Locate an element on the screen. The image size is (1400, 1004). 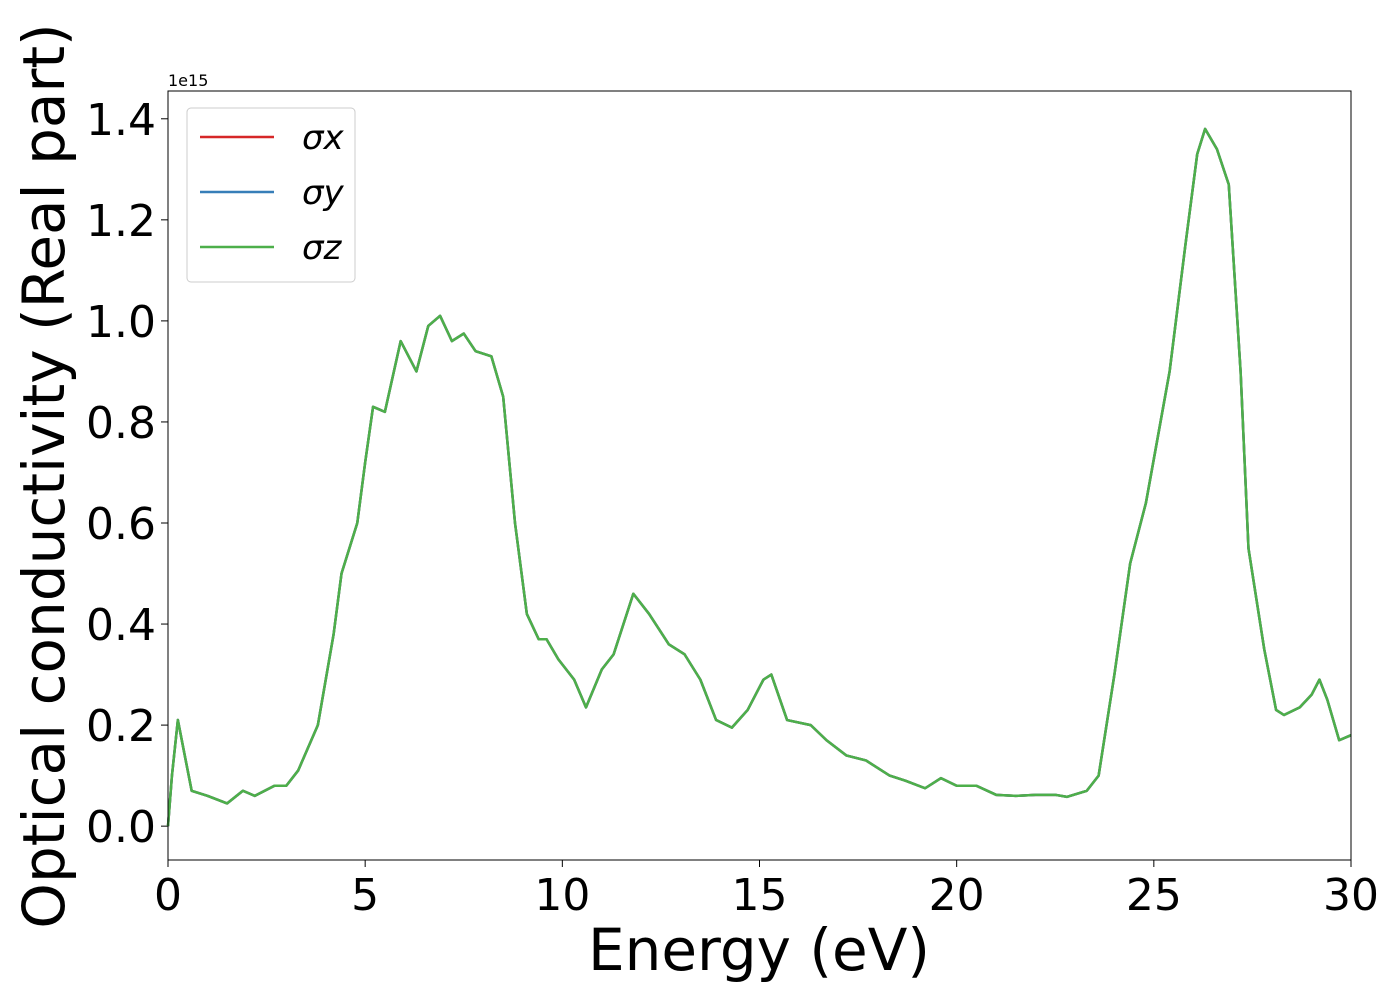
y-tick-label: 0.6 is located at coordinates (121, 524).